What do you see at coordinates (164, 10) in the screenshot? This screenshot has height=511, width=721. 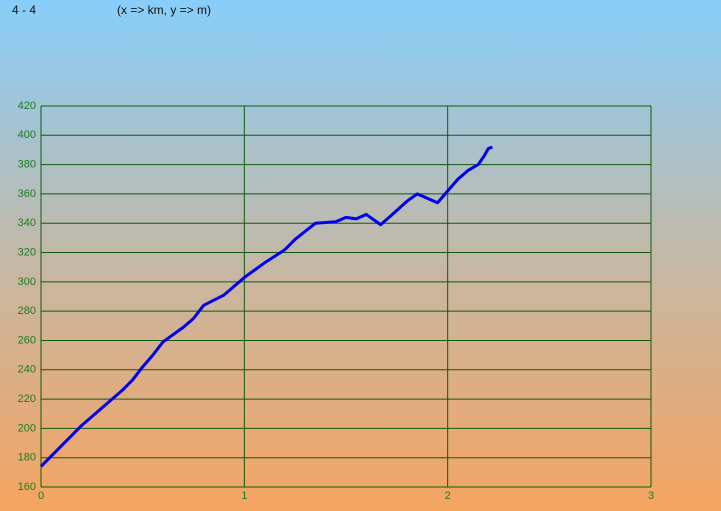 I see `chart-subtitle: (x => km, y => m)` at bounding box center [164, 10].